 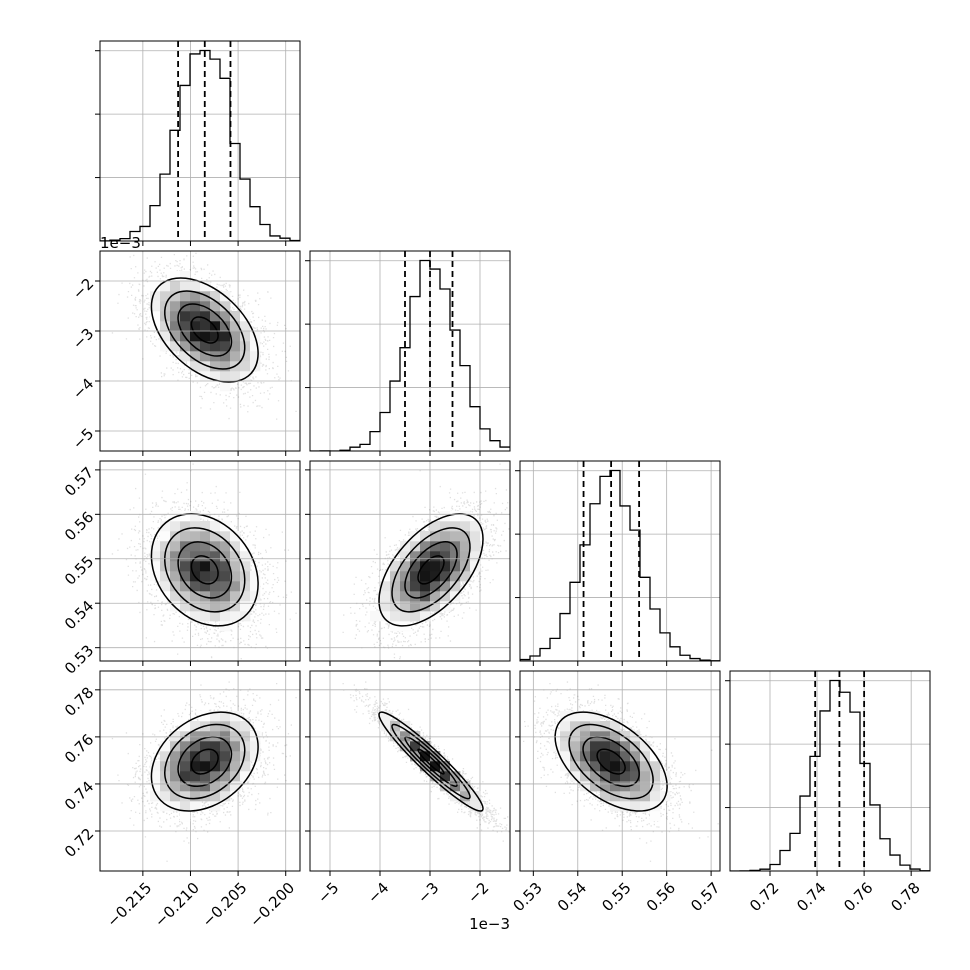 I want to click on panel-1-0: −5 −4 −3 −2, so click(x=185, y=353).